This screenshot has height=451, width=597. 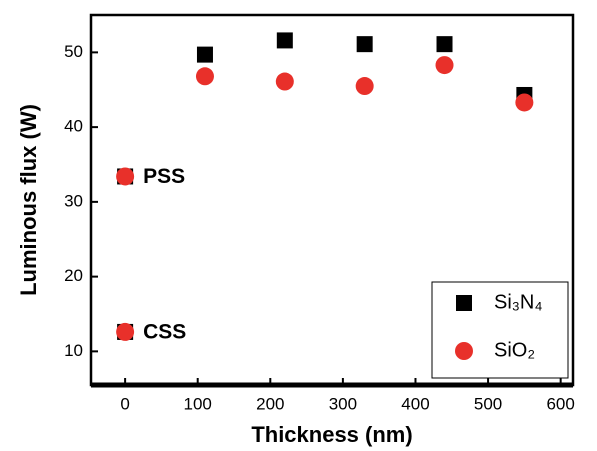 I want to click on x-tick-label: 100, so click(x=198, y=403).